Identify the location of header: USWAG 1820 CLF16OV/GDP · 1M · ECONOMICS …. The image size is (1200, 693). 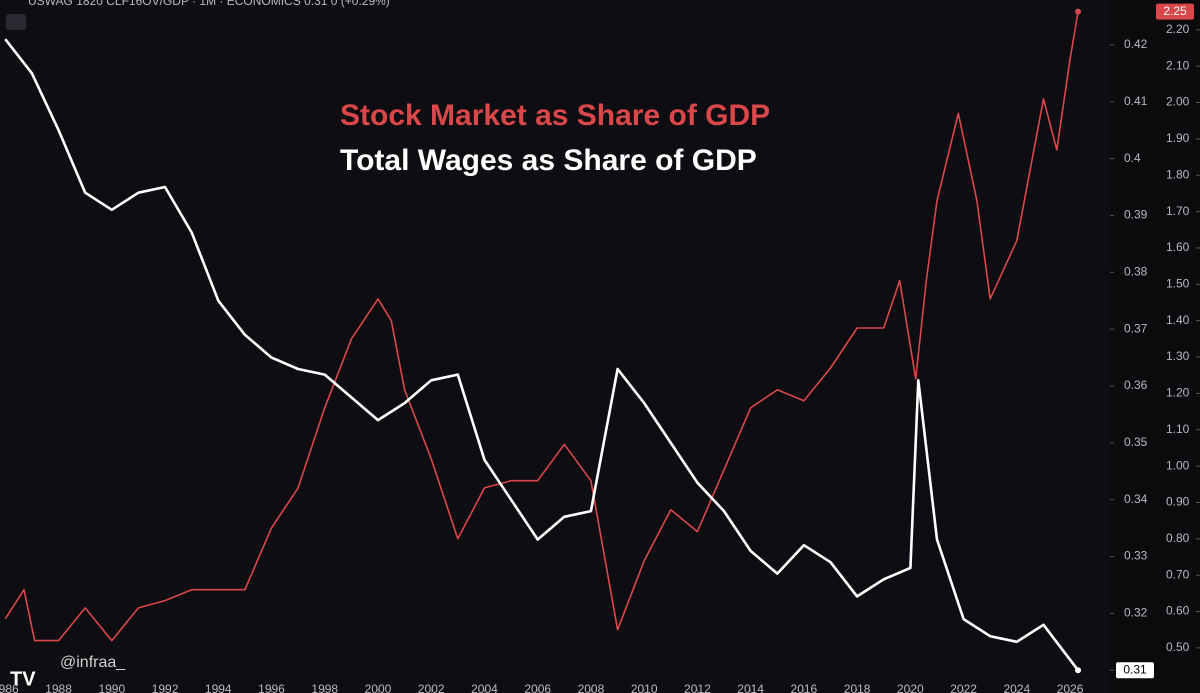
(209, 4).